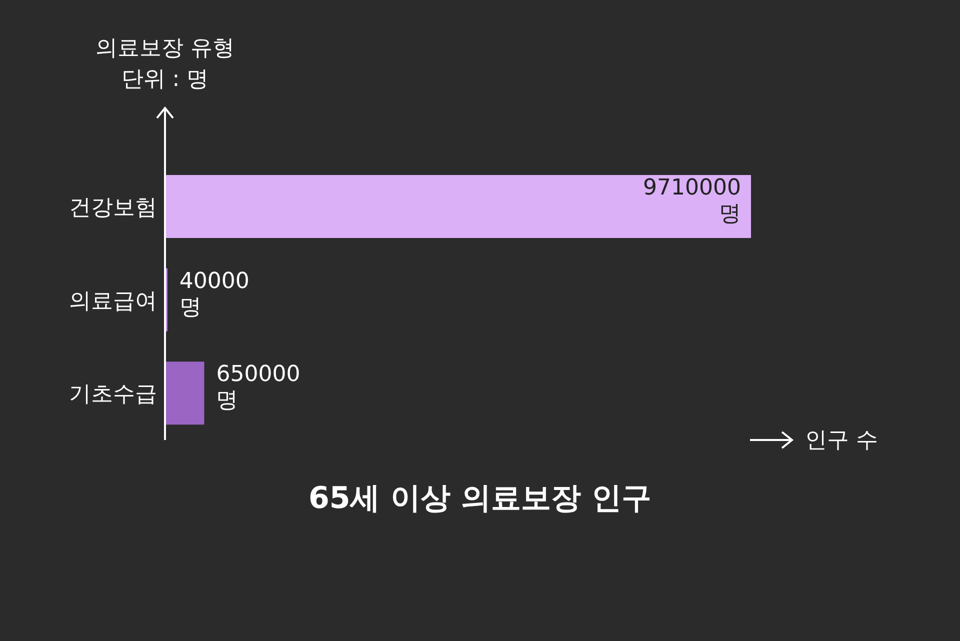 This screenshot has height=641, width=960. Describe the element at coordinates (214, 294) in the screenshot. I see `data-label: 40000 명` at that location.